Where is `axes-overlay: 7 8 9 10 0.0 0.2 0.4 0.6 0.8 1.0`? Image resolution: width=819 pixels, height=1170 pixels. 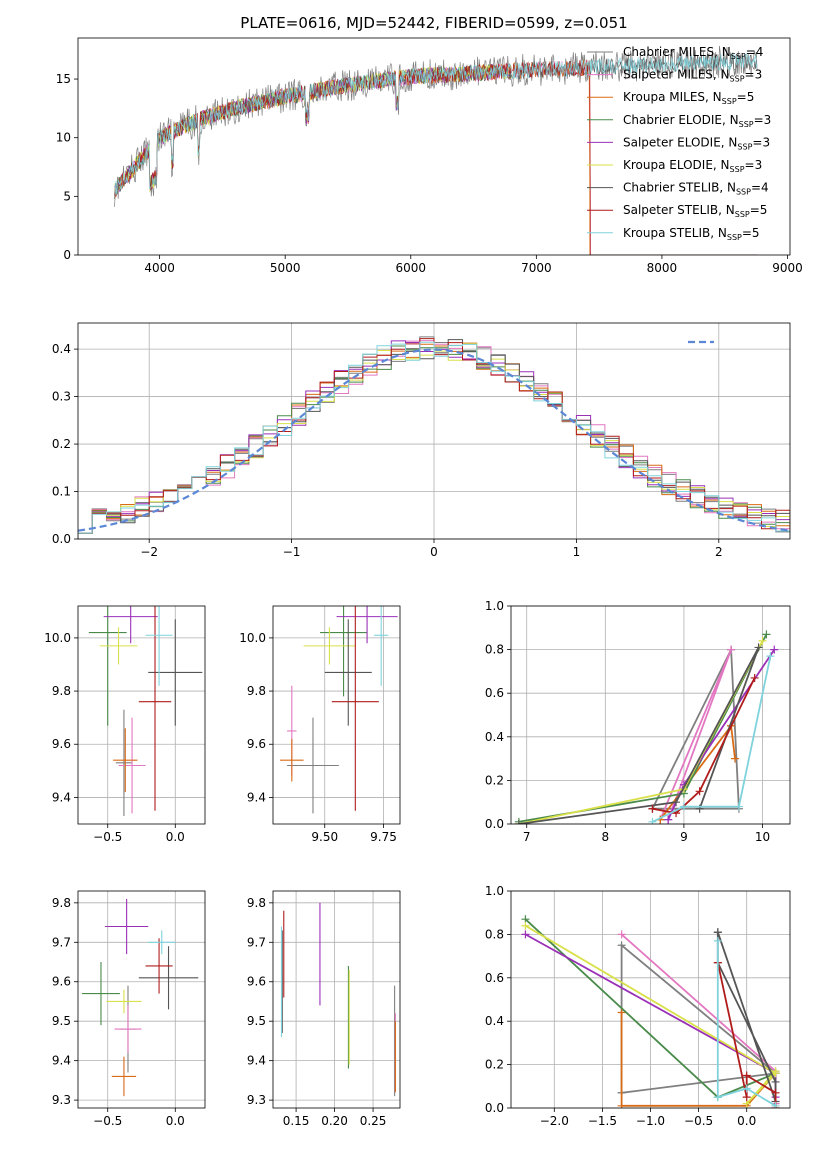 axes-overlay: 7 8 9 10 0.0 0.2 0.4 0.6 0.8 1.0 is located at coordinates (638, 721).